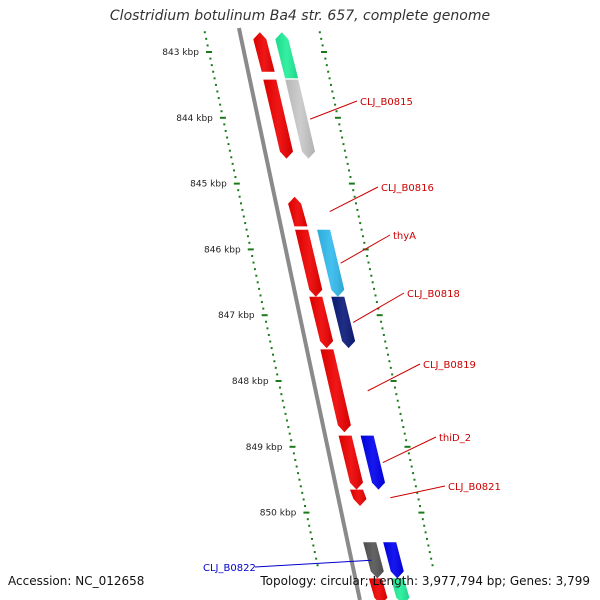 The width and height of the screenshot is (600, 600). I want to click on ruler-label: 847 kbp, so click(236, 316).